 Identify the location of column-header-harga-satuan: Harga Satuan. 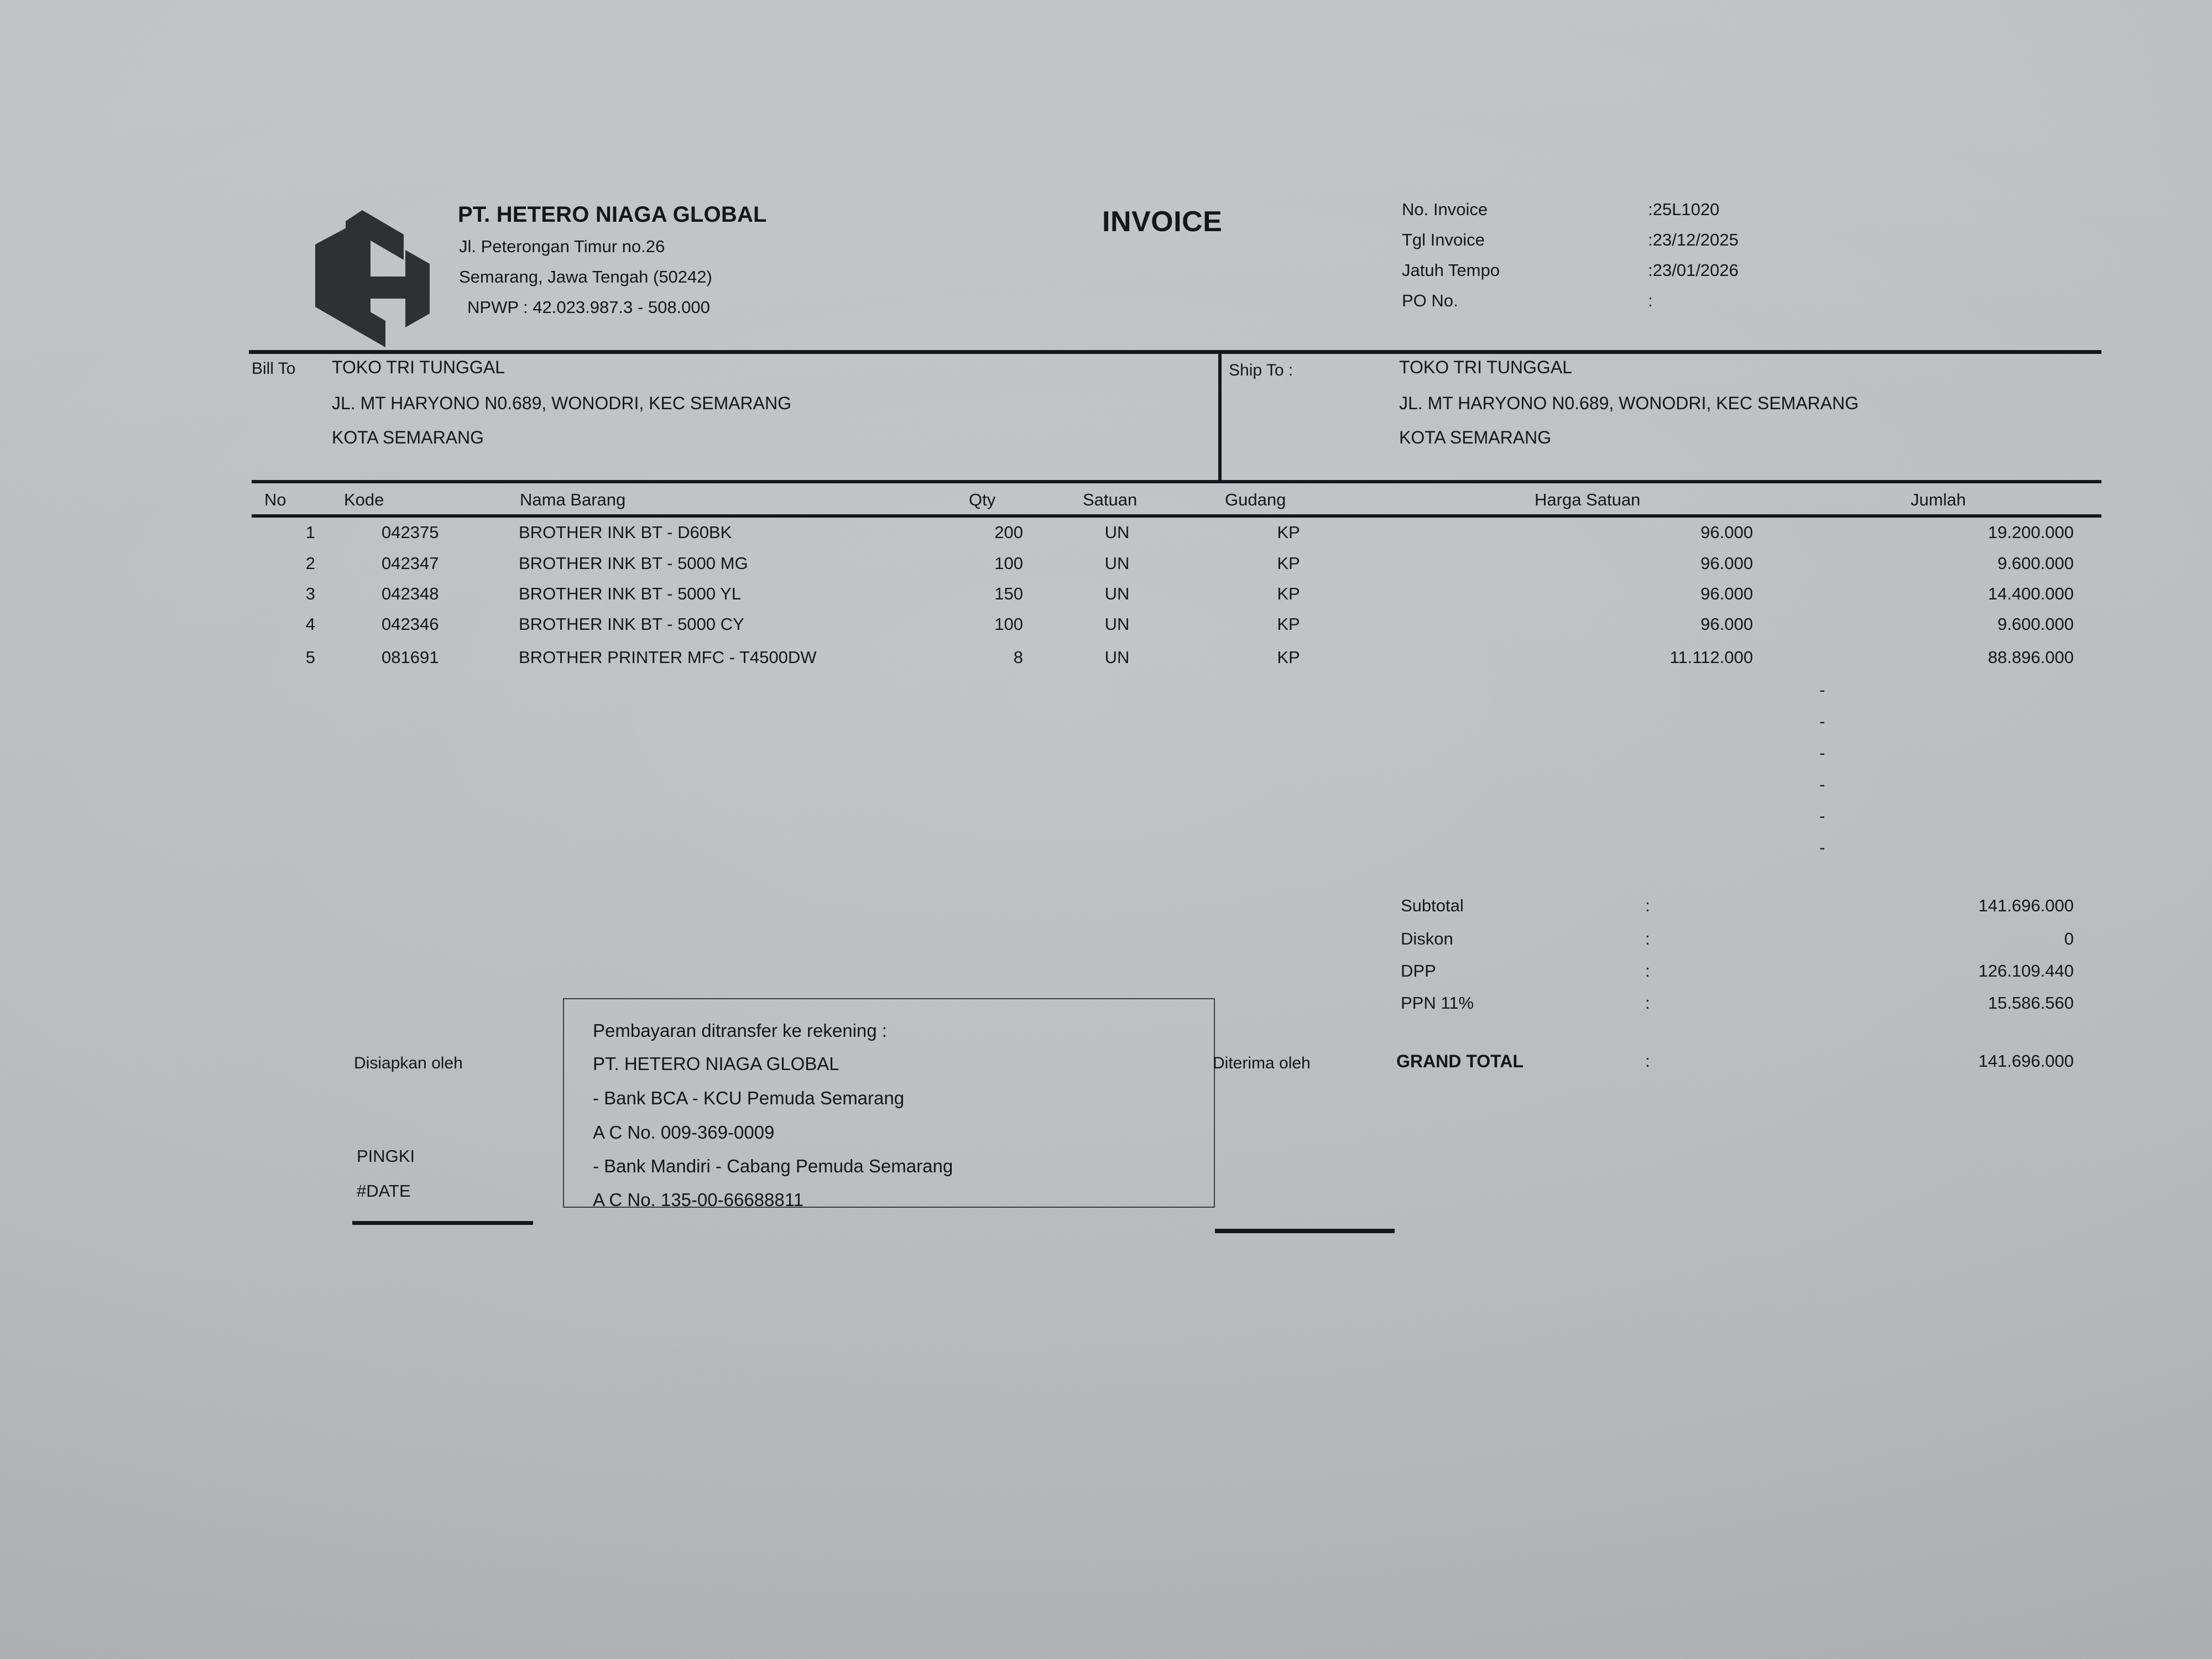
(1588, 500).